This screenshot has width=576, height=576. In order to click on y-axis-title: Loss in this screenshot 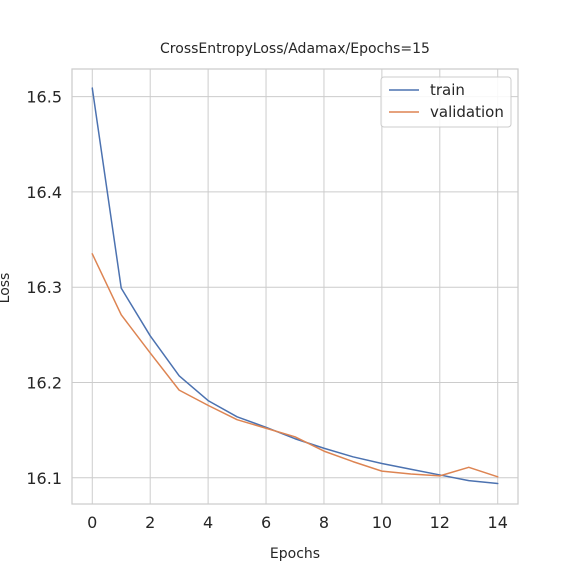, I will do `click(6, 288)`.